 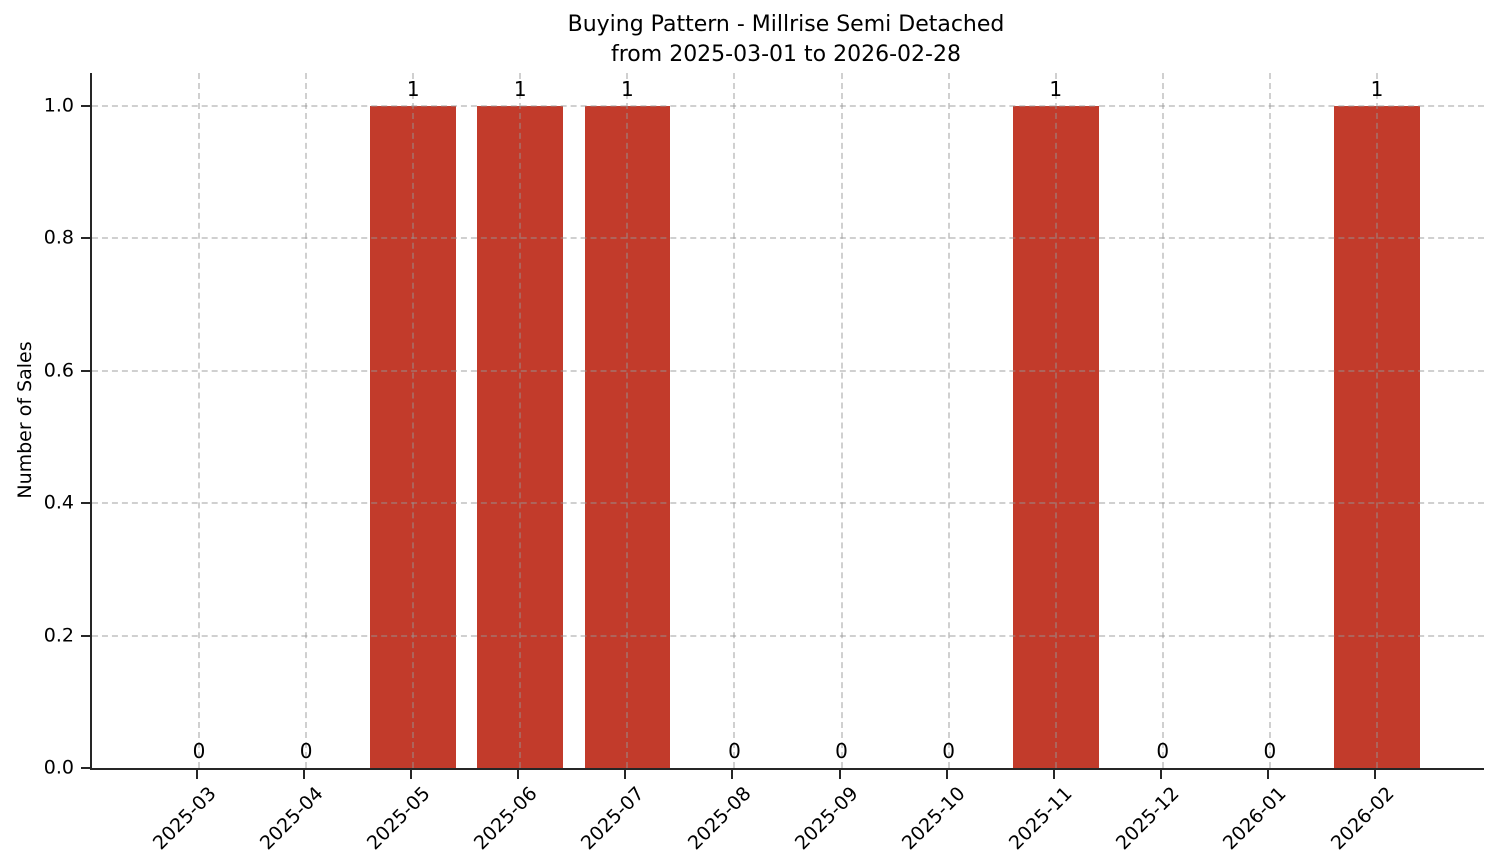 I want to click on x-tick-label: 2025-10, so click(x=934, y=818).